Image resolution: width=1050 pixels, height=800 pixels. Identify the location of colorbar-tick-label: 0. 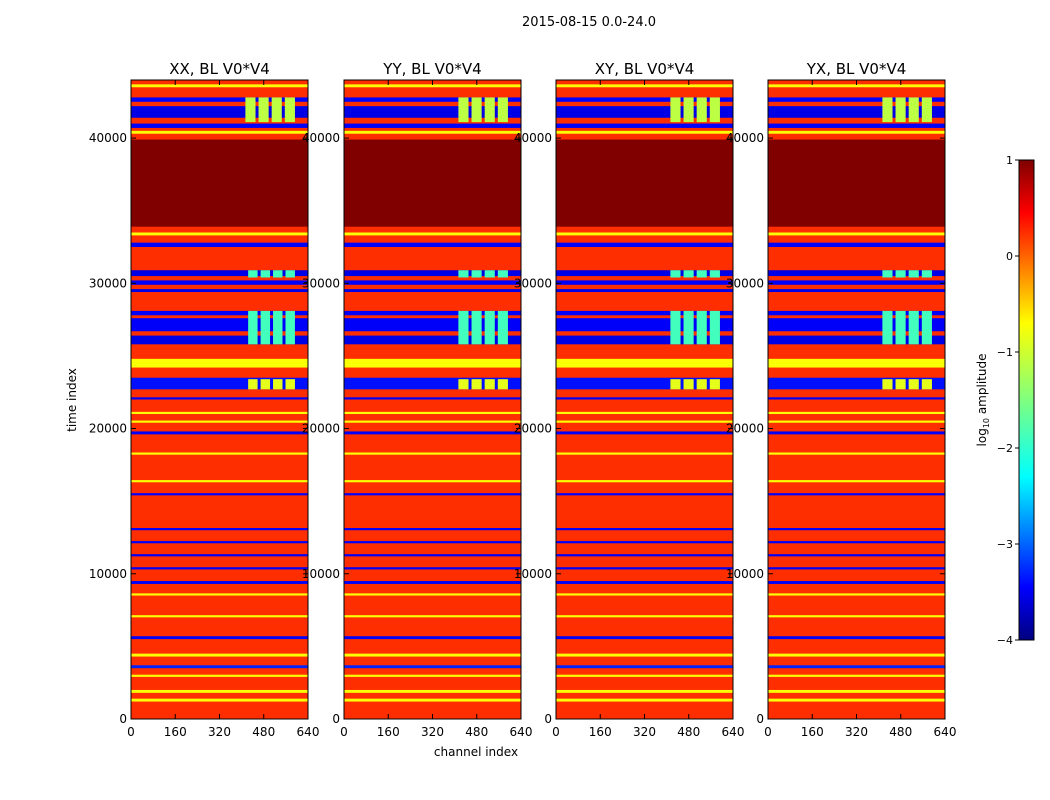
(1009, 256).